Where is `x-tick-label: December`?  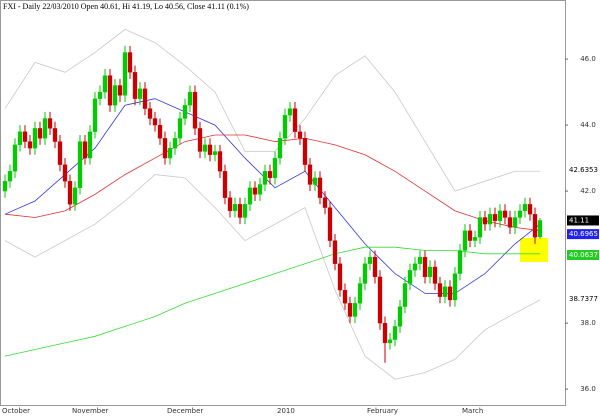
x-tick-label: December is located at coordinates (185, 411).